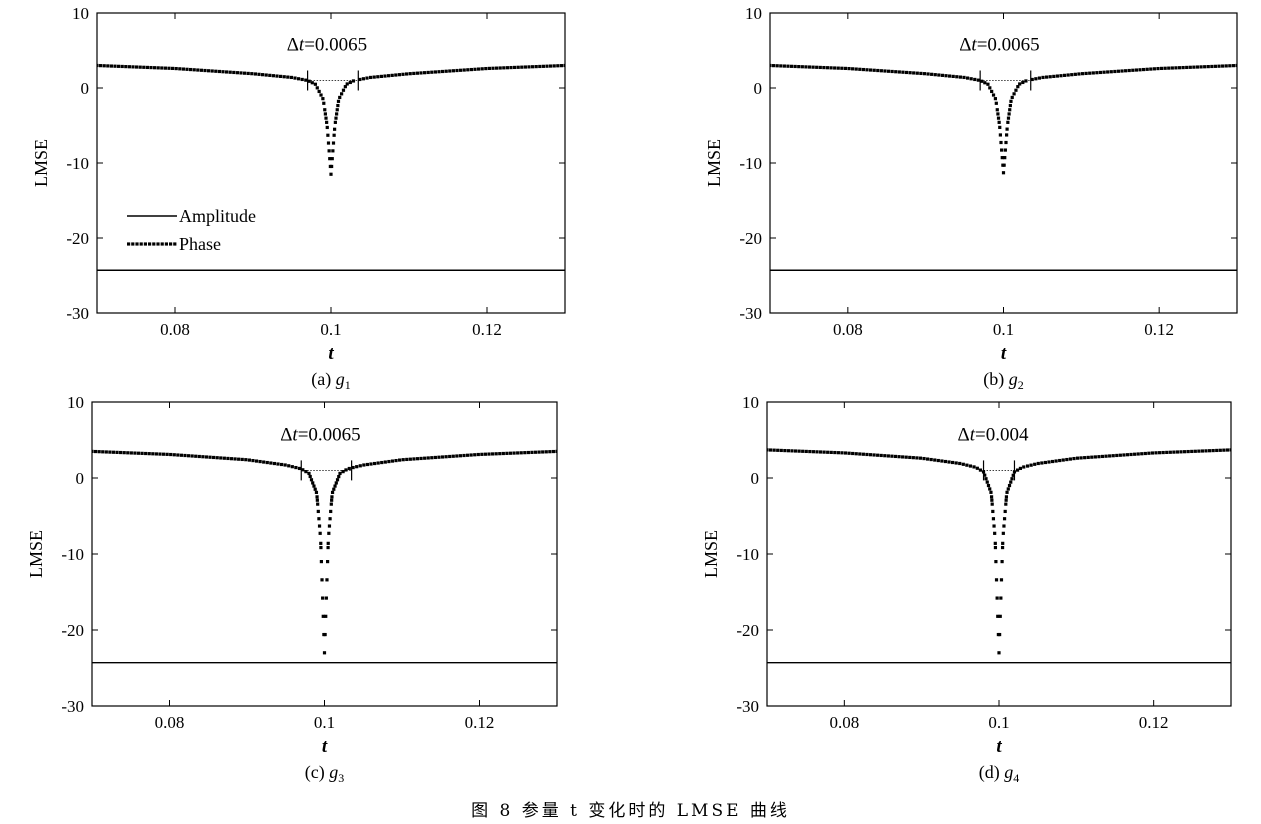 The height and width of the screenshot is (824, 1261). What do you see at coordinates (1013, 379) in the screenshot?
I see `panel-caption-var: g` at bounding box center [1013, 379].